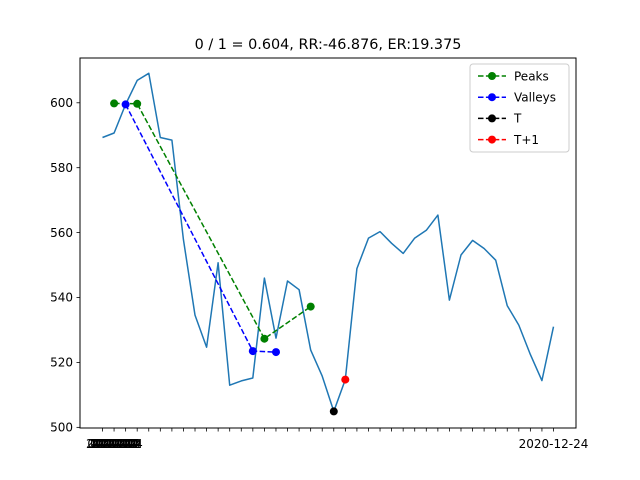 This screenshot has width=640, height=480. What do you see at coordinates (554, 444) in the screenshot?
I see `x-tick-label: 2020-12-24` at bounding box center [554, 444].